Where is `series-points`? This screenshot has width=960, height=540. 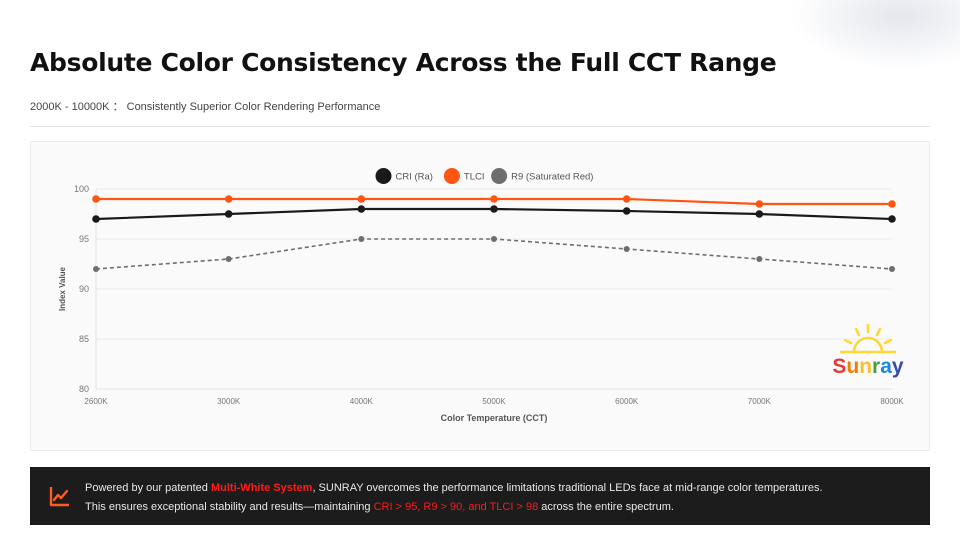
series-points is located at coordinates (494, 233).